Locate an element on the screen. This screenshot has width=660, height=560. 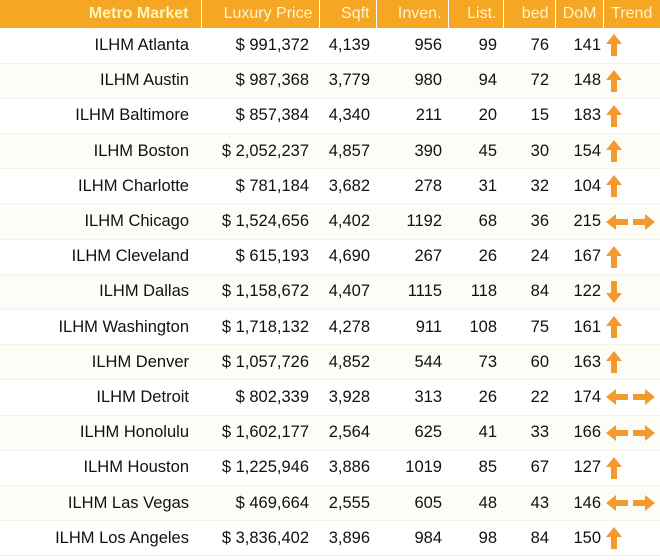
cell-luxury-price: $ 1,718,132 is located at coordinates (260, 327).